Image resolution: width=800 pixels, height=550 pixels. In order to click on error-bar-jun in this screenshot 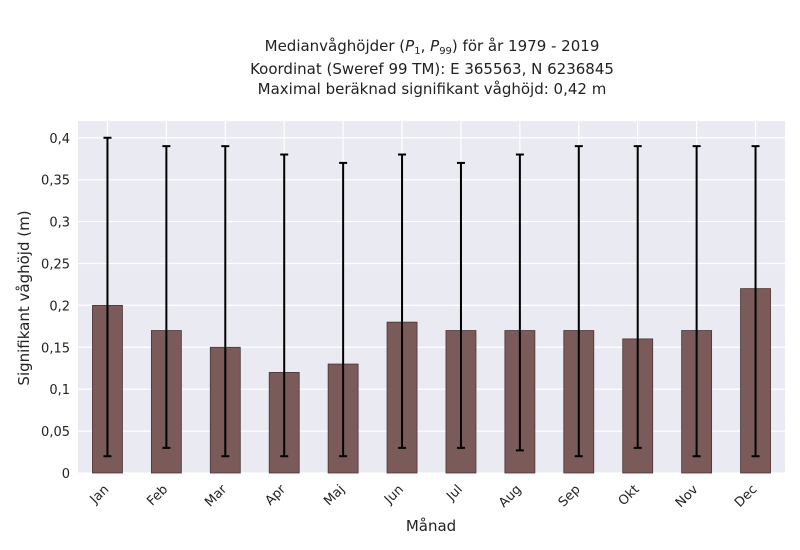, I will do `click(402, 301)`.